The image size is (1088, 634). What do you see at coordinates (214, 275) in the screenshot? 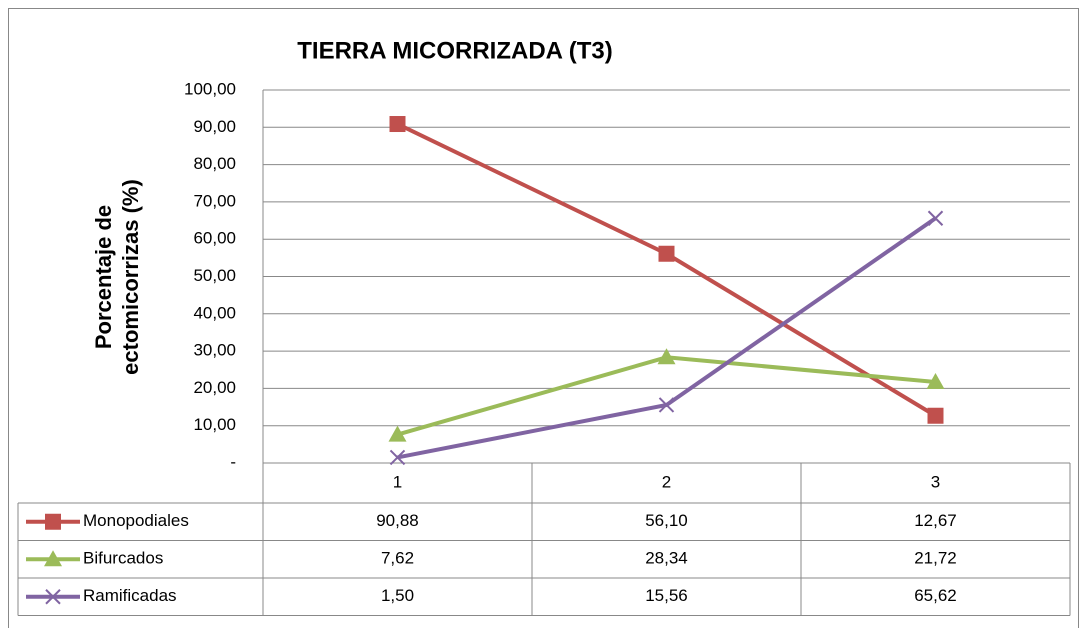
I see `y-tick-label: 50,00` at bounding box center [214, 275].